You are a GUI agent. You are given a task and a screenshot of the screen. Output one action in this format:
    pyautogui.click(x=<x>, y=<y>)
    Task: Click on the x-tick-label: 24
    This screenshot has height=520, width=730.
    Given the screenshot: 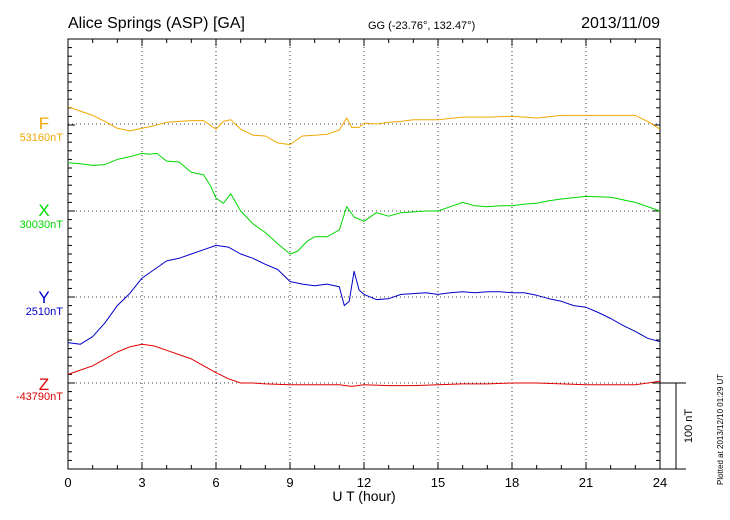 What is the action you would take?
    pyautogui.click(x=660, y=482)
    